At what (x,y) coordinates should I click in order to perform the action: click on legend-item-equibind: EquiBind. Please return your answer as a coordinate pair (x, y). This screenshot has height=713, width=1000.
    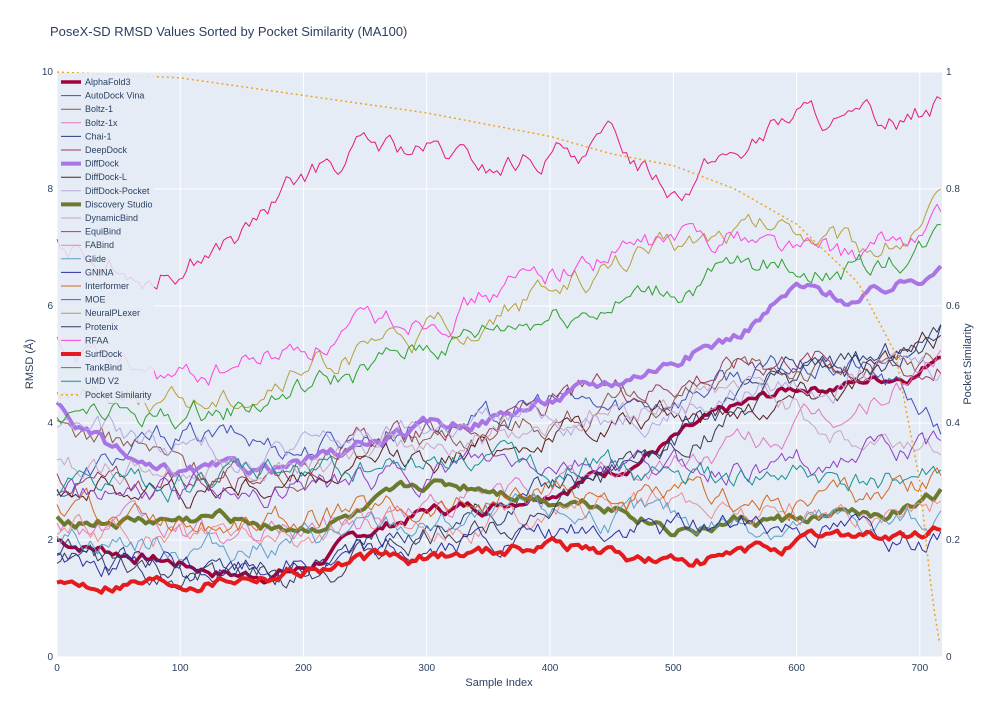
    Looking at the image, I should click on (91, 232).